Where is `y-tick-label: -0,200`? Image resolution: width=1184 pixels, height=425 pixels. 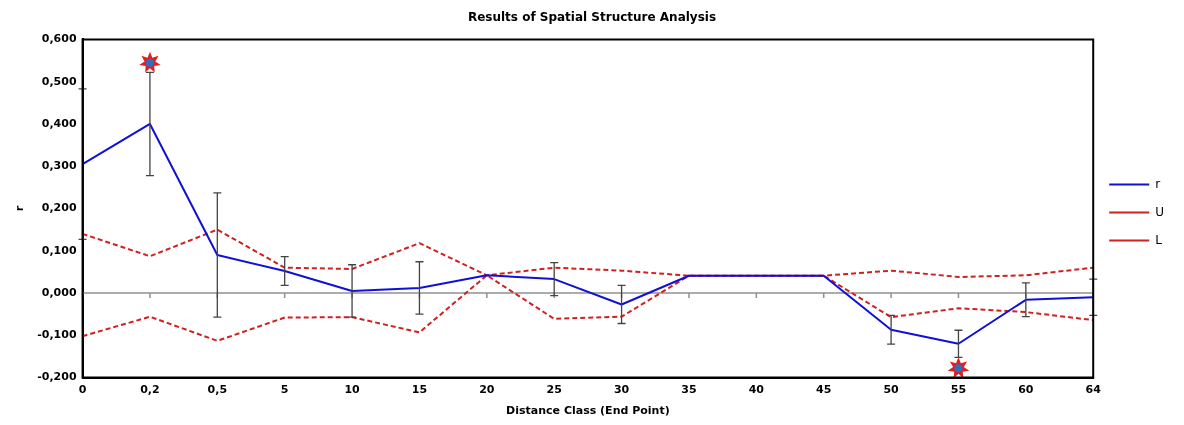
y-tick-label: -0,200 is located at coordinates (57, 377).